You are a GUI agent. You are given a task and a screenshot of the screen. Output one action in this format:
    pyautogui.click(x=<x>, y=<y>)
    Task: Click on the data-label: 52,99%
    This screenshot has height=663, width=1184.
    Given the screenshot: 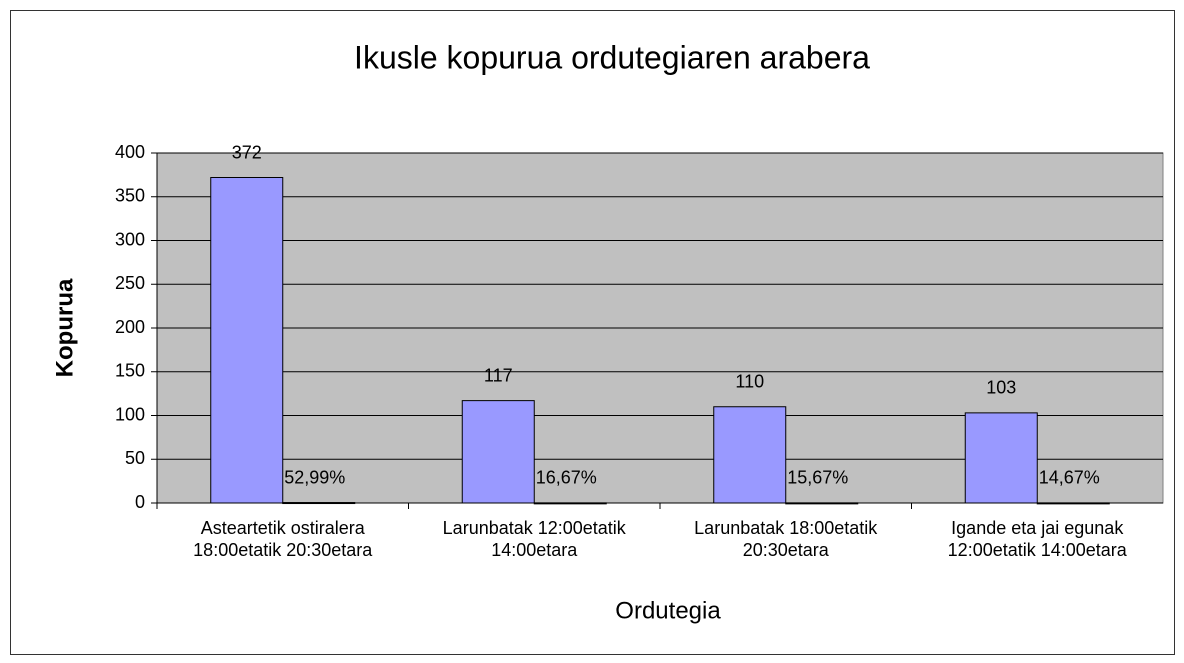 What is the action you would take?
    pyautogui.click(x=314, y=477)
    